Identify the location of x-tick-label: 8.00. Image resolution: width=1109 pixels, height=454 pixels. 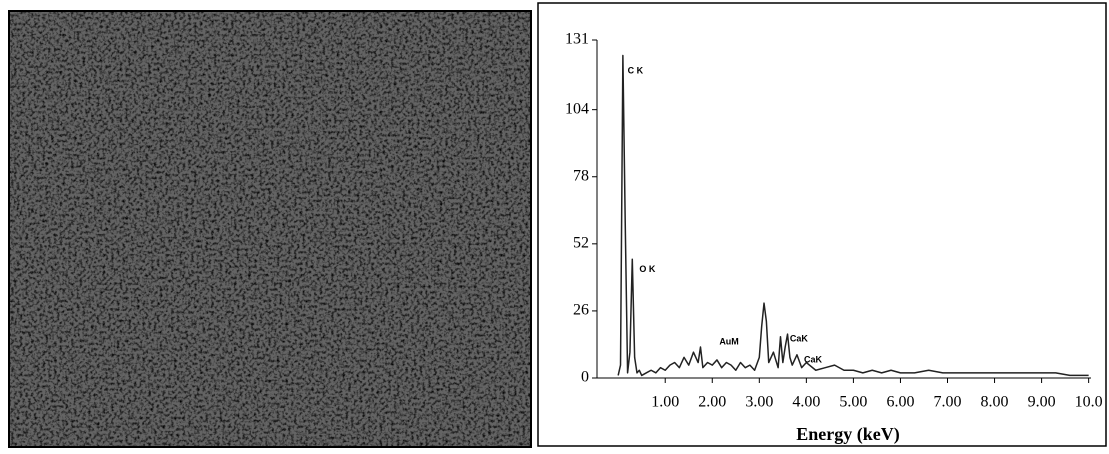
(995, 402).